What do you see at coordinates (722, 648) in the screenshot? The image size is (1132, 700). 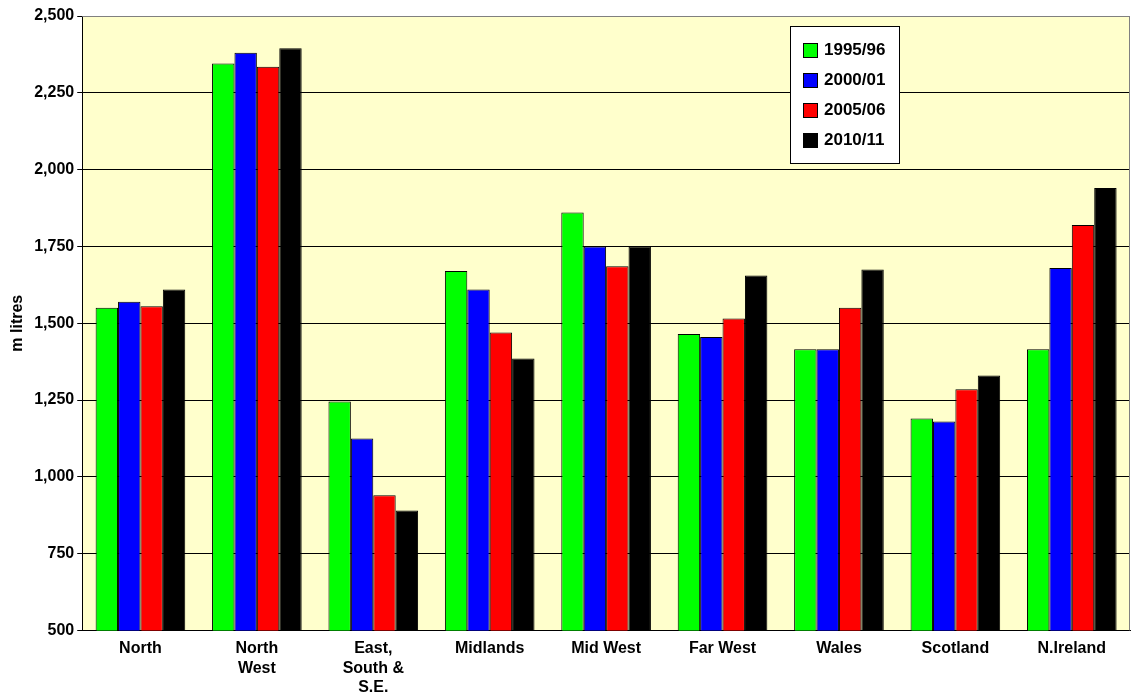 I see `x-tick-label: Far West` at bounding box center [722, 648].